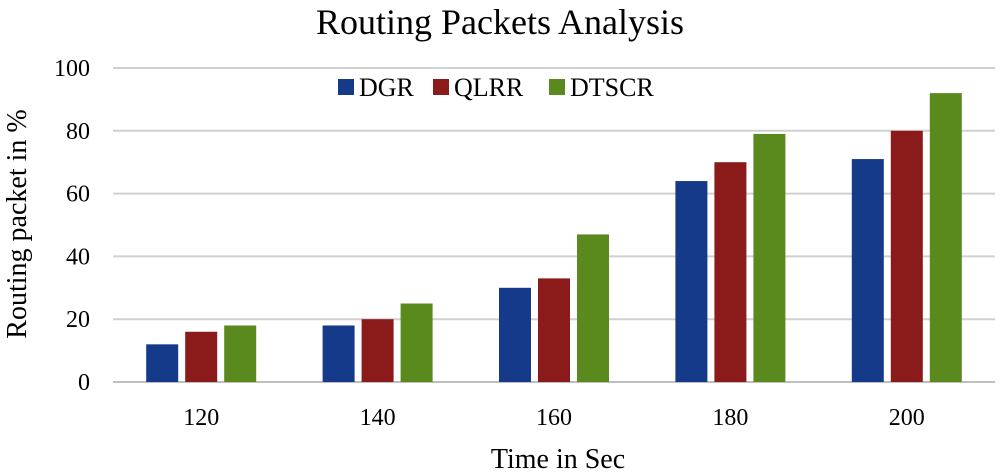  I want to click on legend-label-qlrr: QLRR, so click(489, 87).